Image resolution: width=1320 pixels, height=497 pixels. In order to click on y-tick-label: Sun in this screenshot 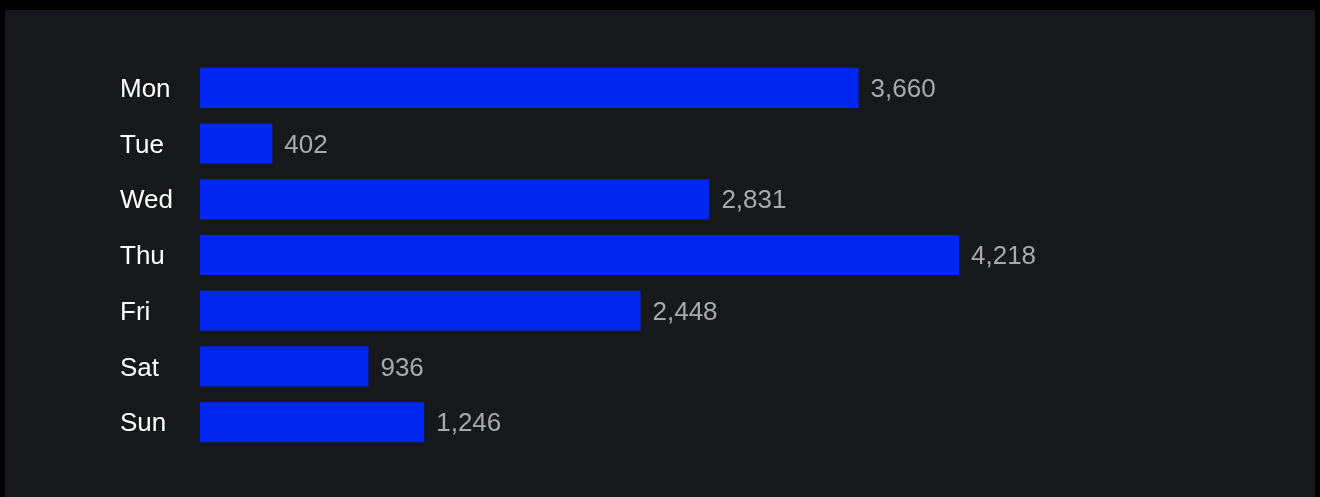, I will do `click(143, 422)`.